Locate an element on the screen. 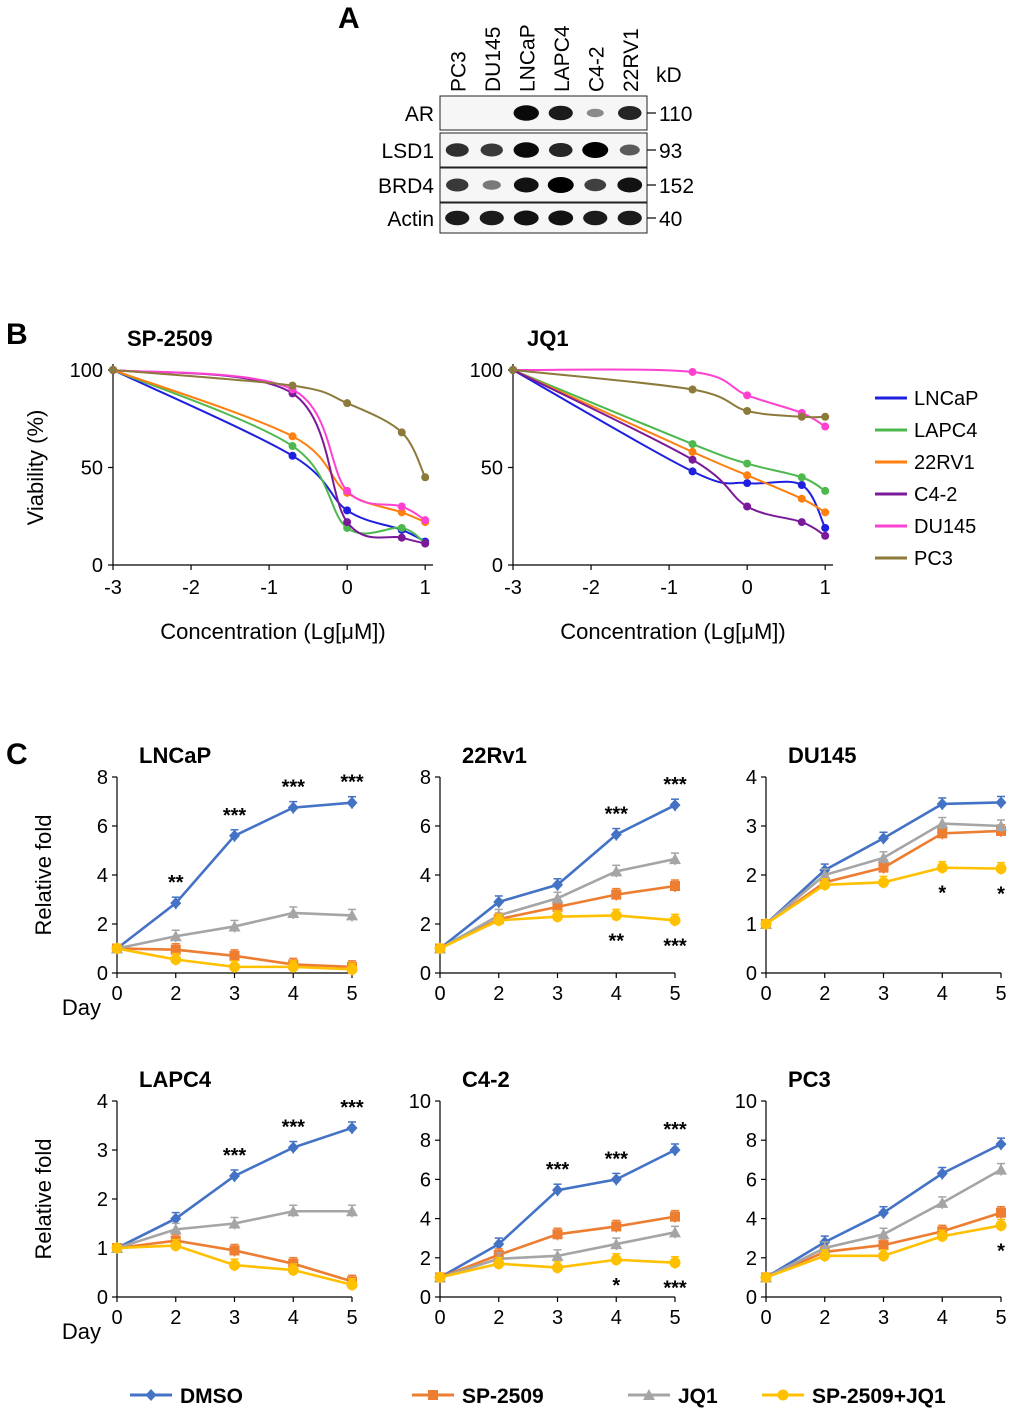 This screenshot has height=1420, width=1020. panel-letter-c: C is located at coordinates (17, 754).